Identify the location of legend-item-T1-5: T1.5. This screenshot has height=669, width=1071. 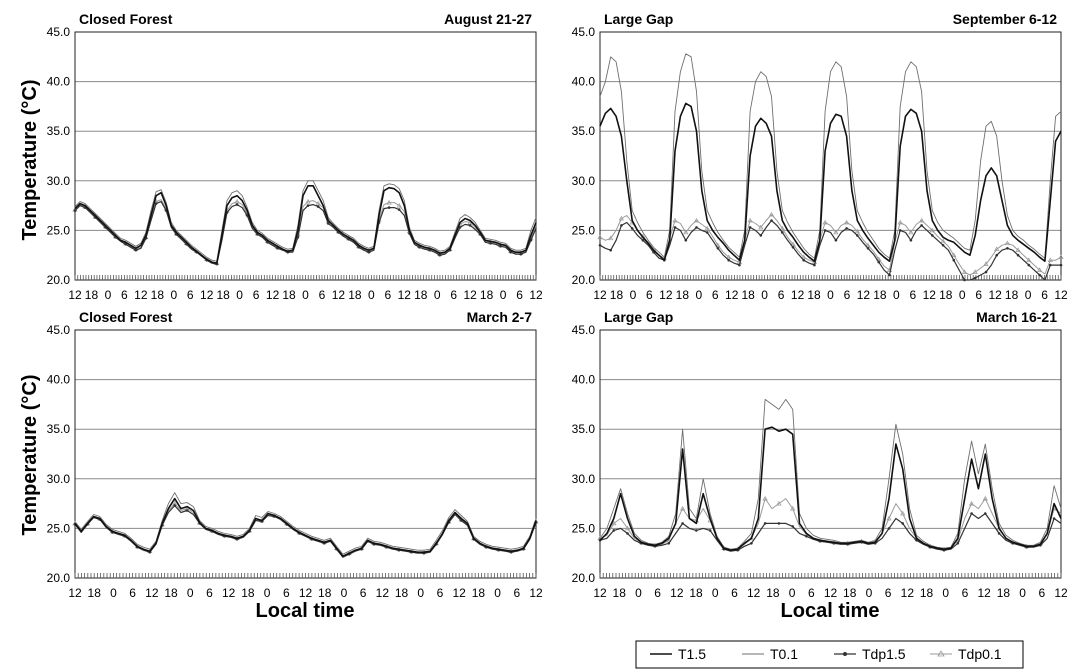
(678, 654).